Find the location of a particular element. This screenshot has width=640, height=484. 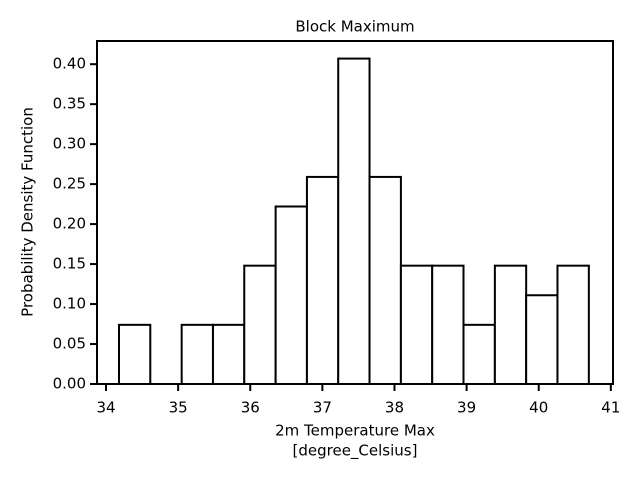

chart-title: Block Maximum is located at coordinates (354, 27).